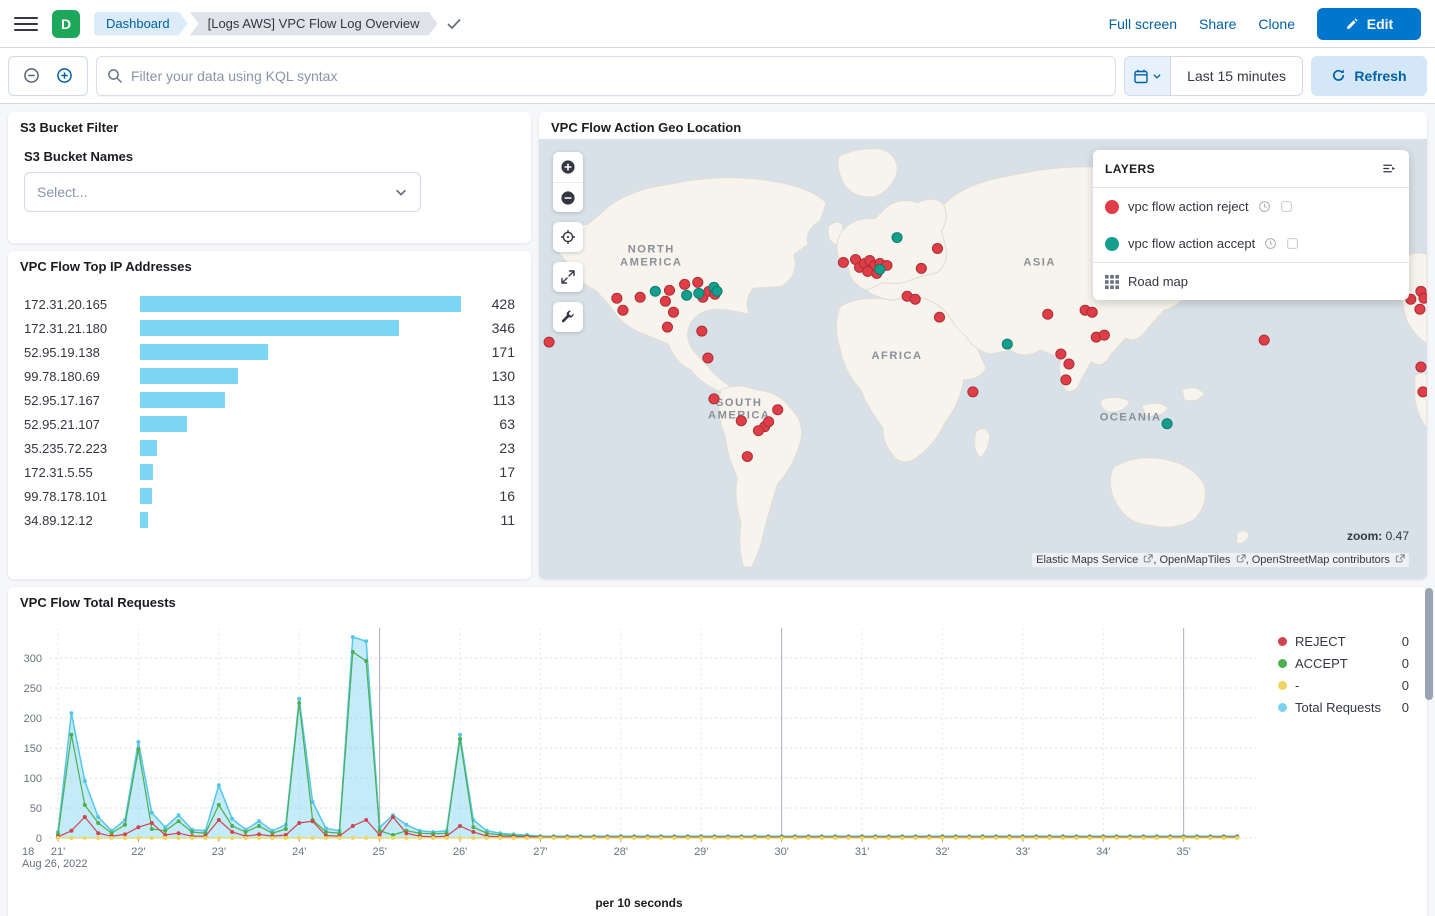  I want to click on layer-row-reject: vpc flow action reject, so click(1251, 206).